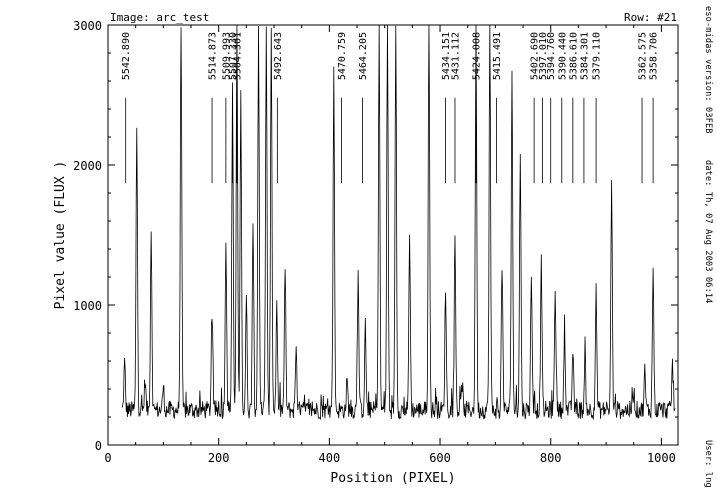 The width and height of the screenshot is (717, 497). What do you see at coordinates (126, 56) in the screenshot?
I see `line-id-label: 5542.890` at bounding box center [126, 56].